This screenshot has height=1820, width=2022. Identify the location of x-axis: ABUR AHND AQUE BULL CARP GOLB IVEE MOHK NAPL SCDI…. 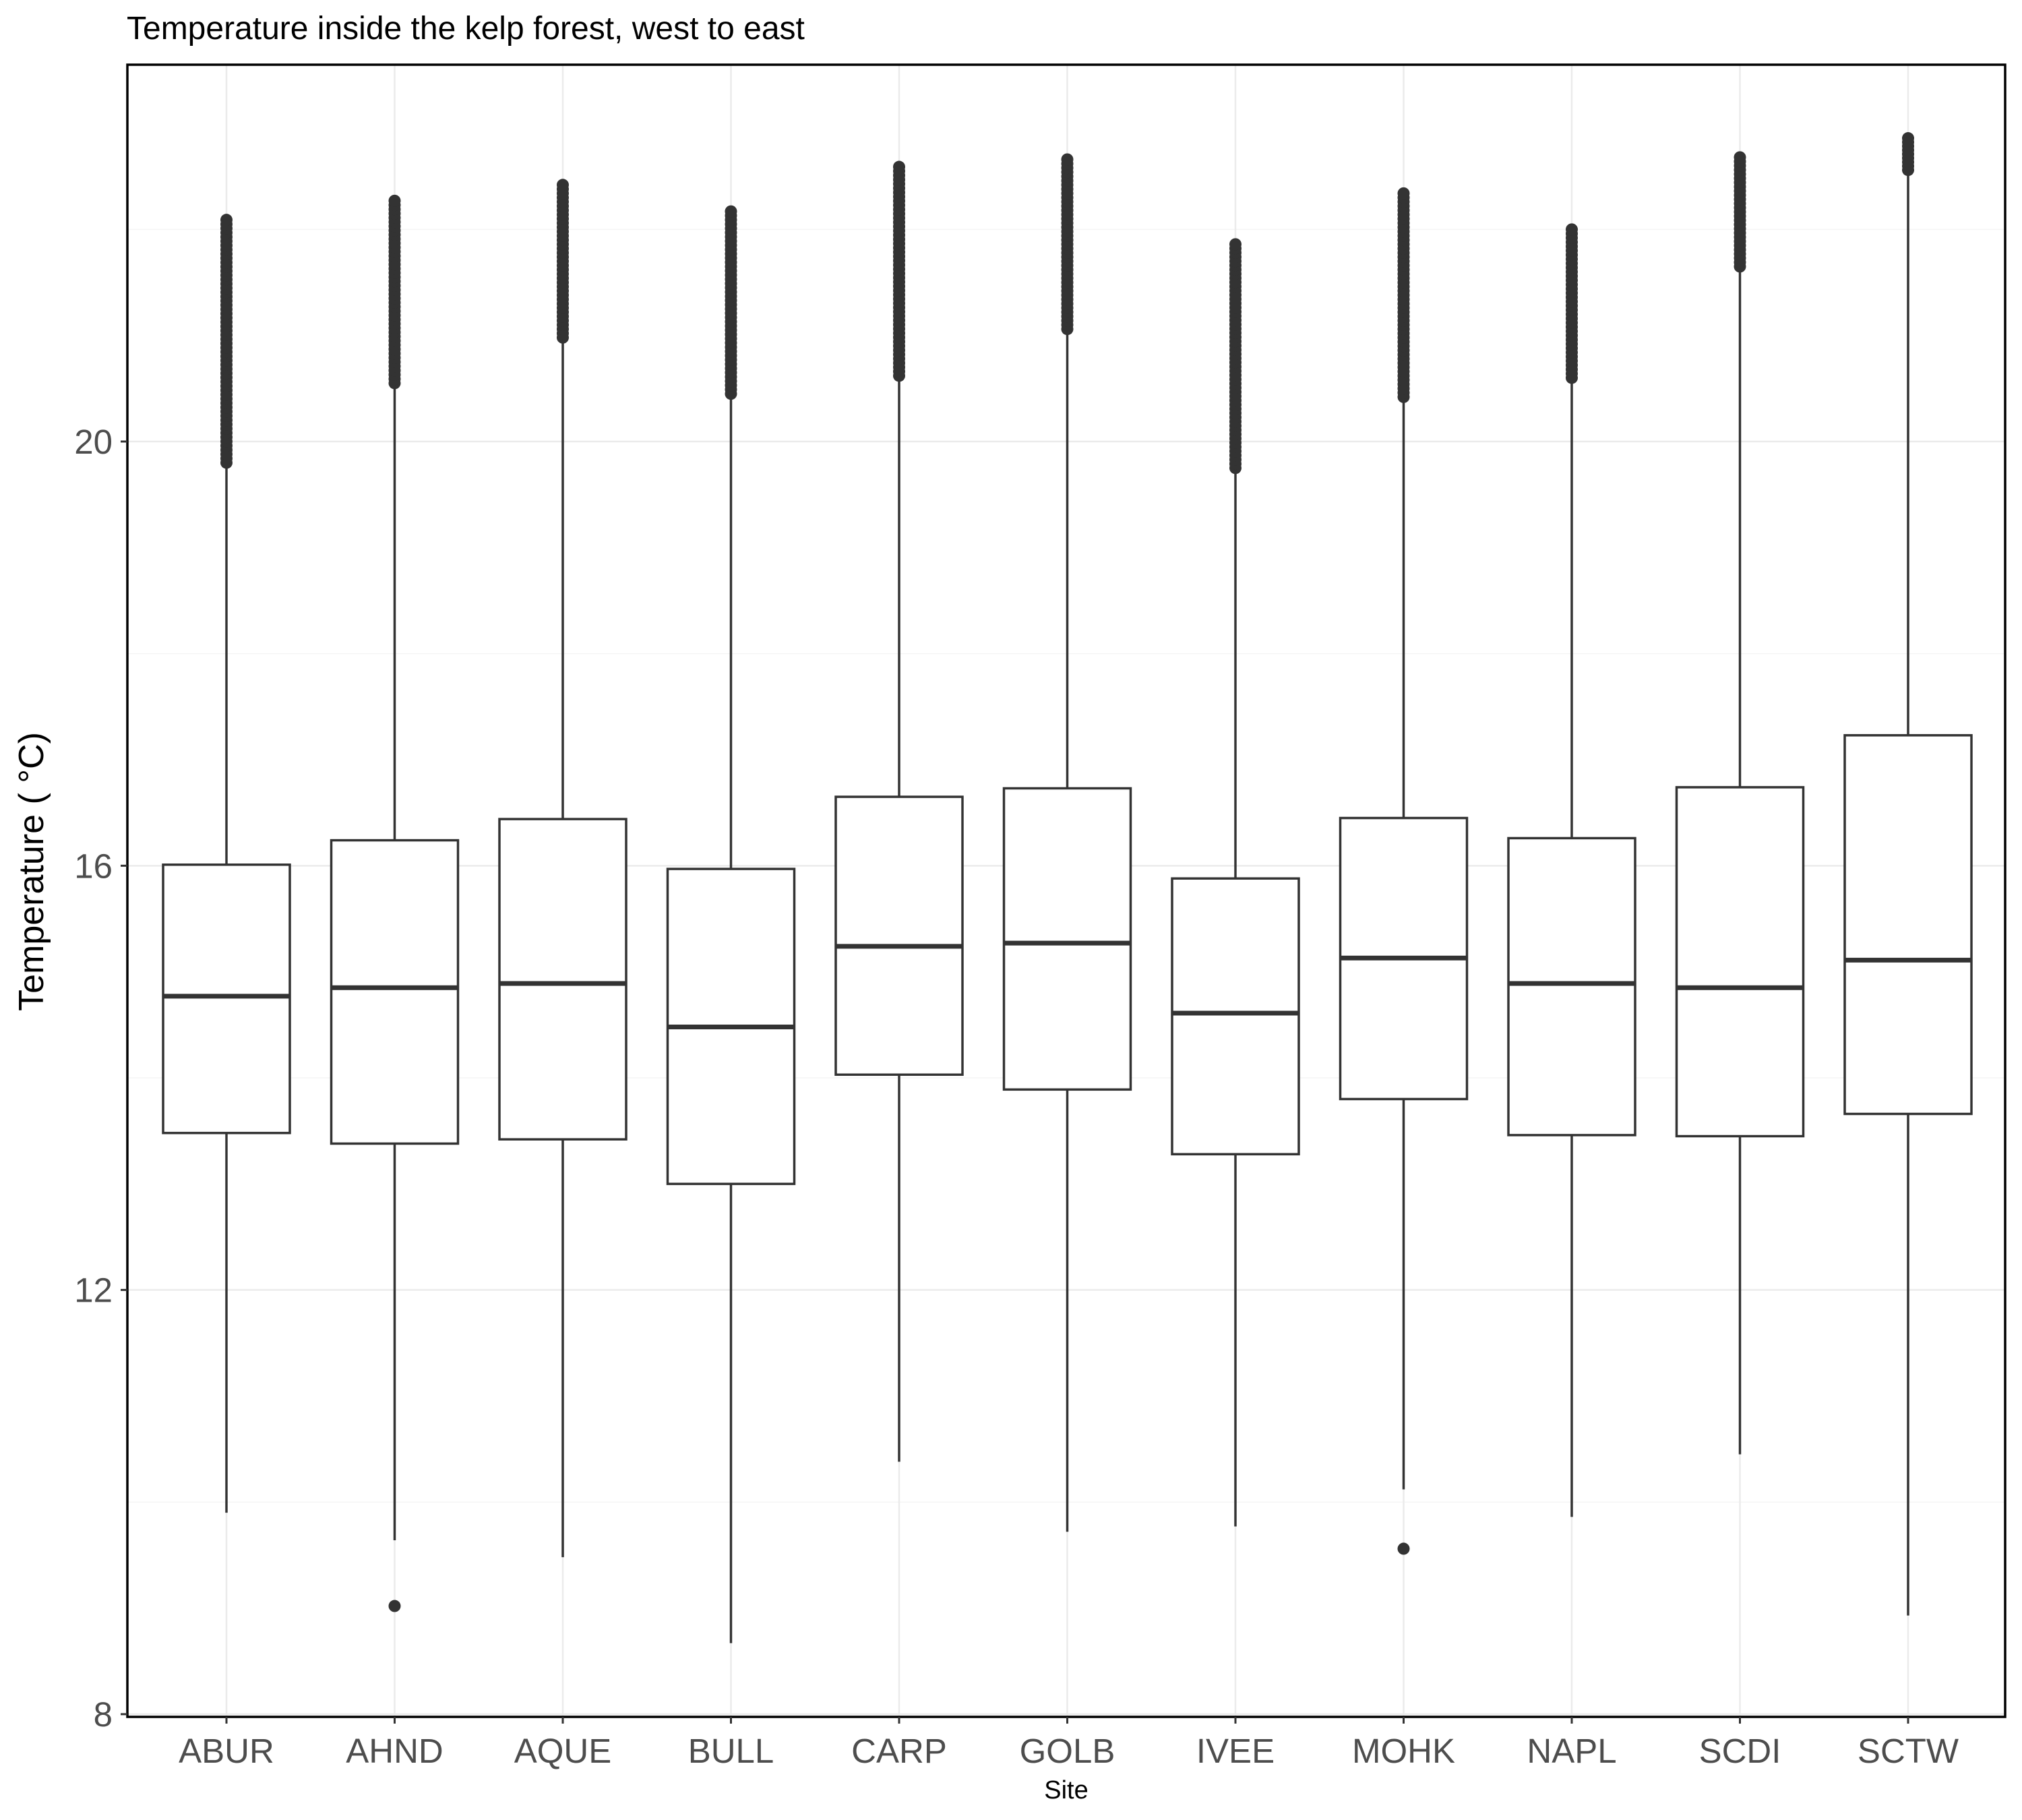
(1069, 1744).